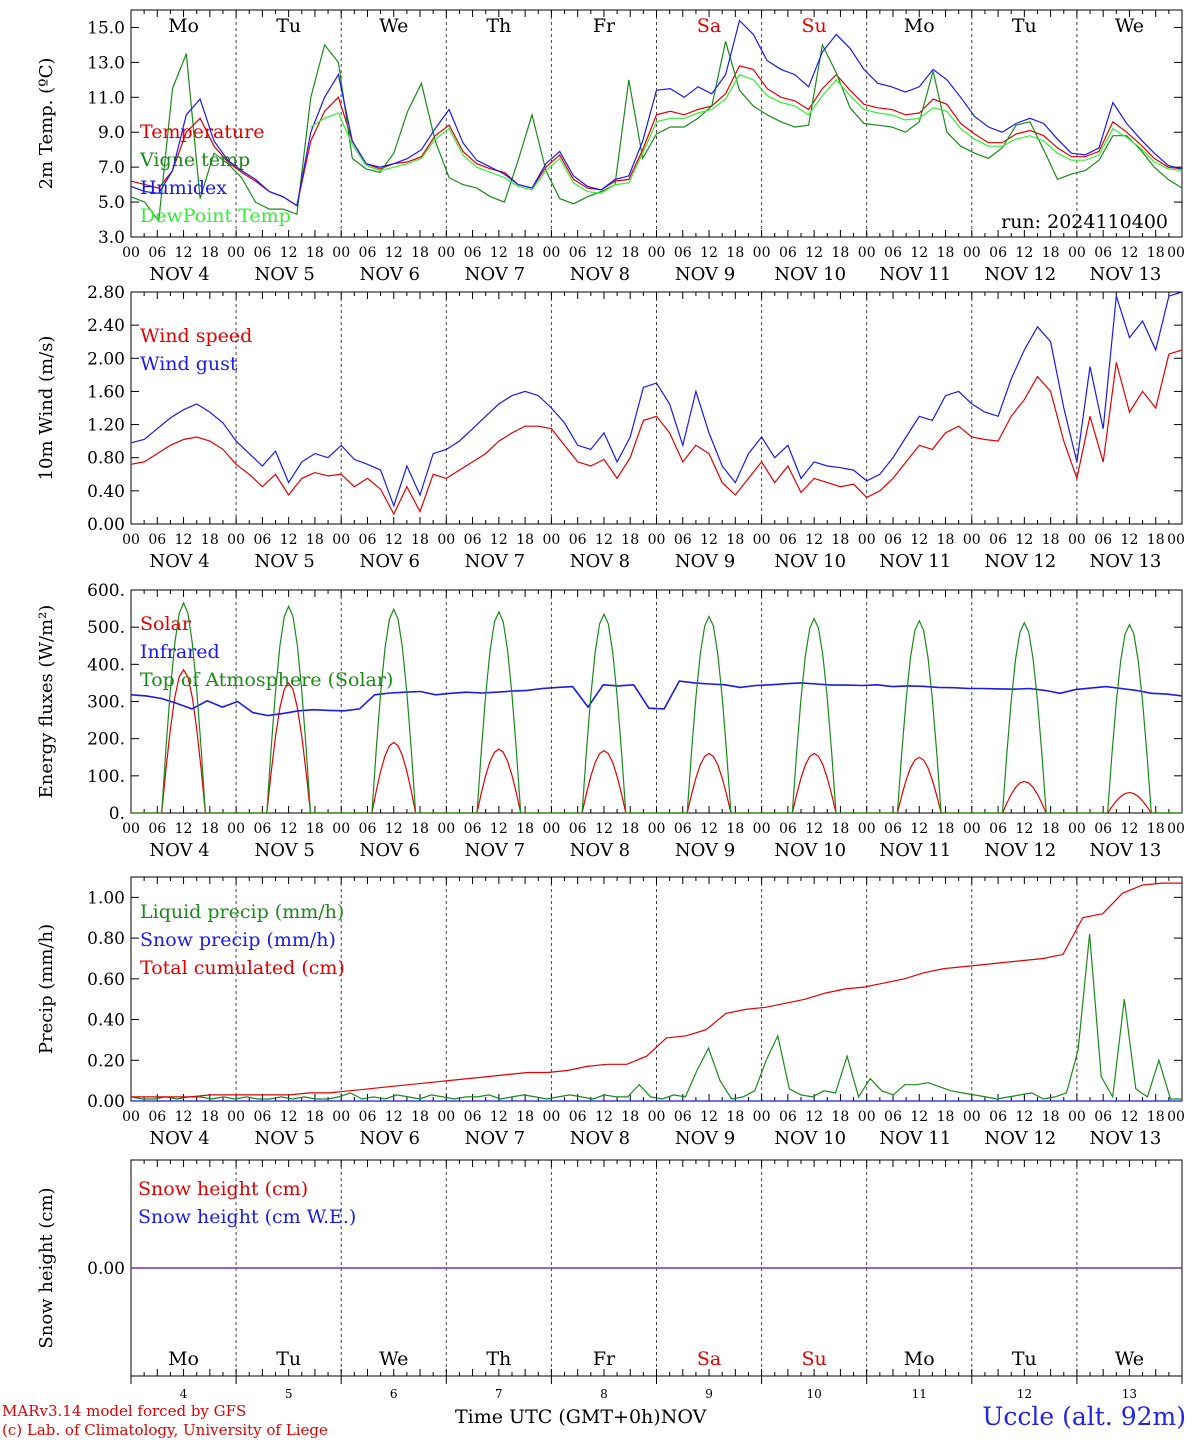 This screenshot has width=1194, height=1440. Describe the element at coordinates (495, 561) in the screenshot. I see `date-label: NOV 7` at that location.